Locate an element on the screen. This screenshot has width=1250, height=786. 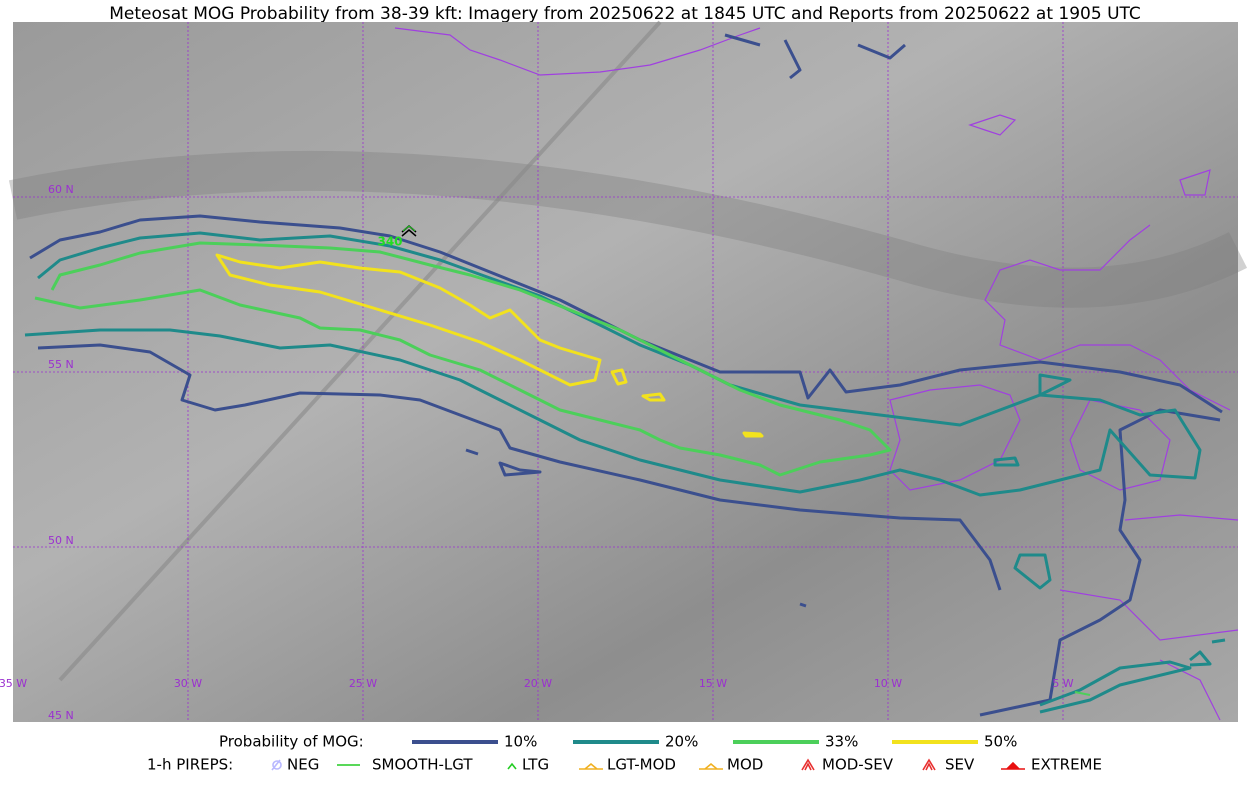
longitude-label: 35 W is located at coordinates (13, 683).